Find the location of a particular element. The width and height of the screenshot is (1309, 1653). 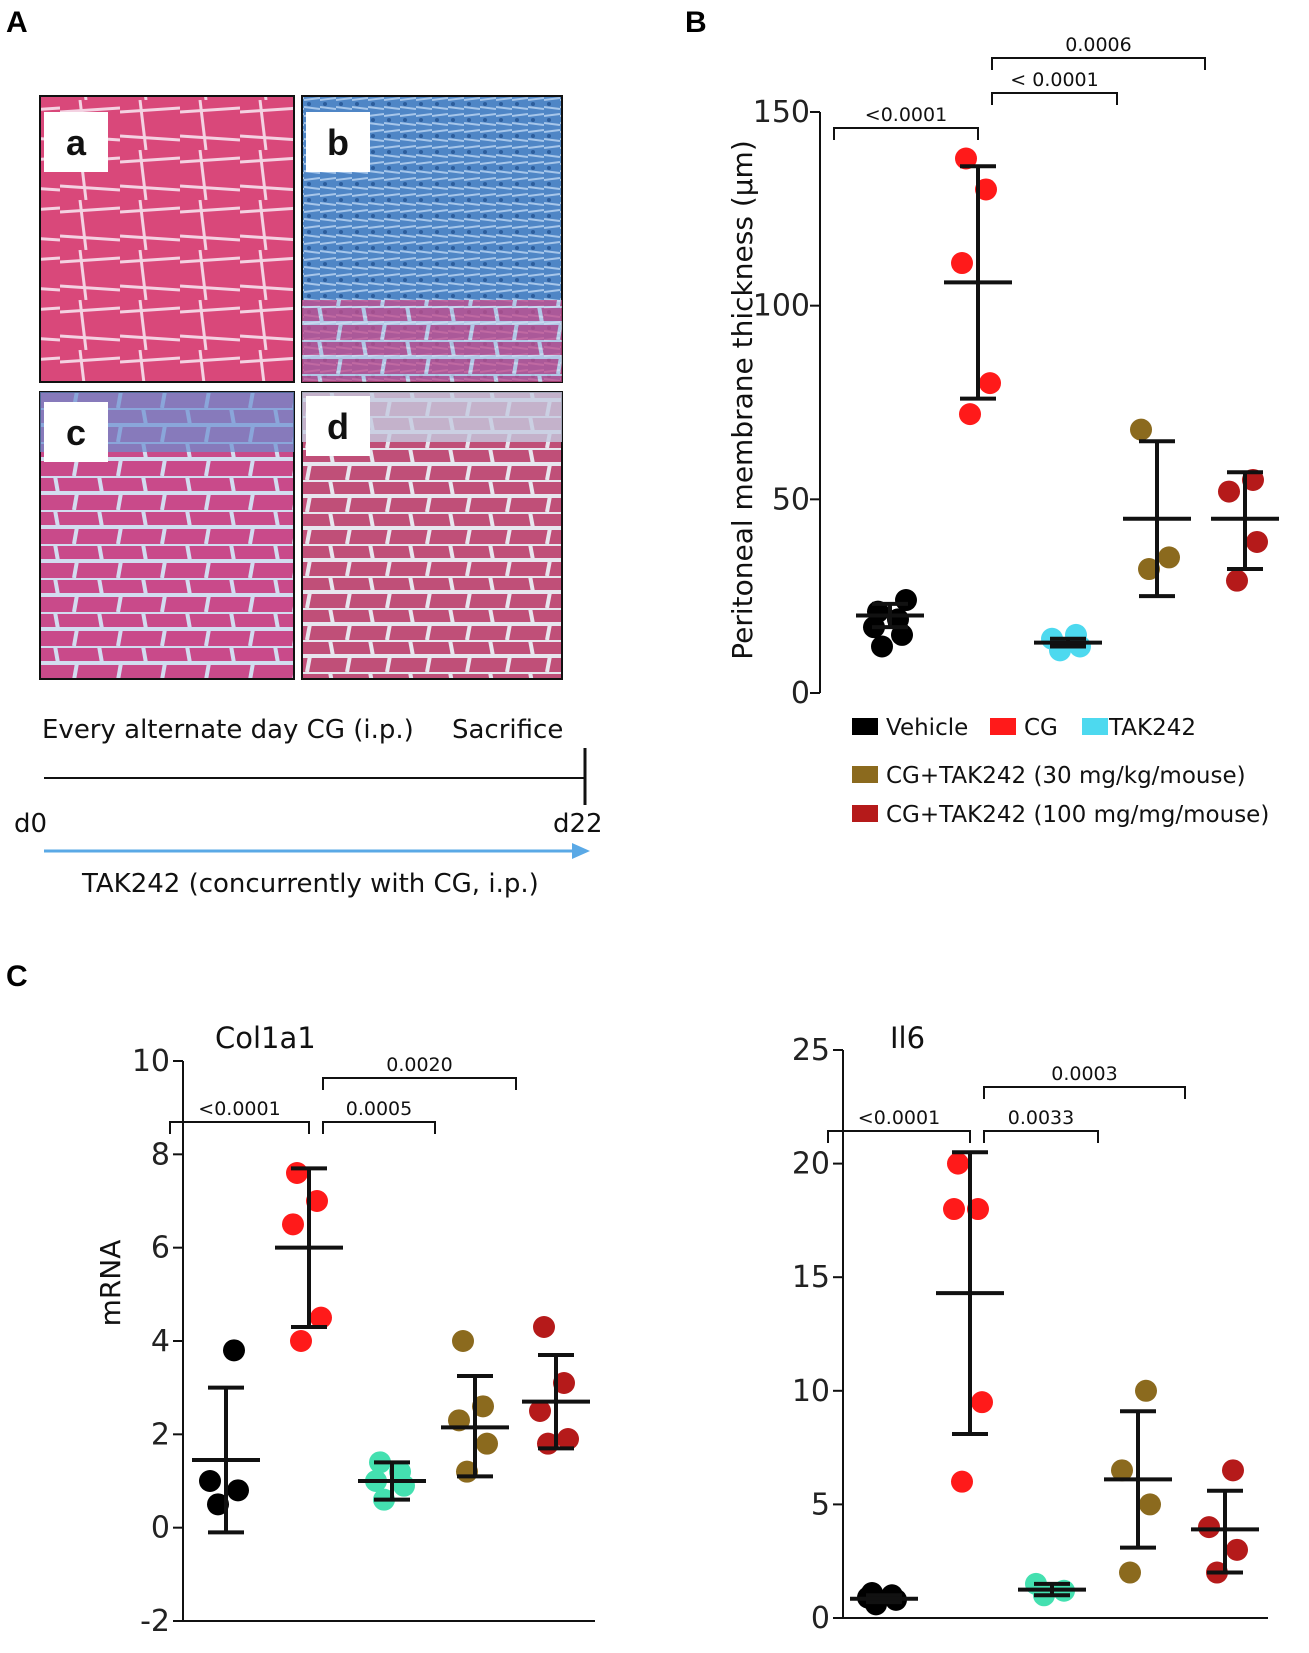

legend-label: CG is located at coordinates (1041, 728).